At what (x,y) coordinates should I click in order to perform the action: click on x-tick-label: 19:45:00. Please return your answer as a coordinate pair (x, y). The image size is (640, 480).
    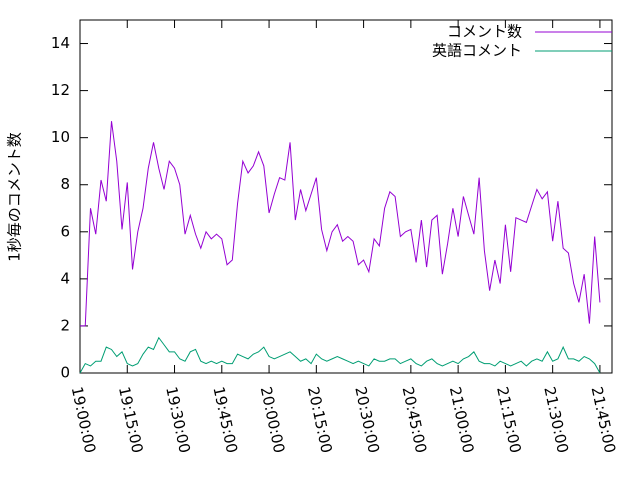
    Looking at the image, I should click on (225, 420).